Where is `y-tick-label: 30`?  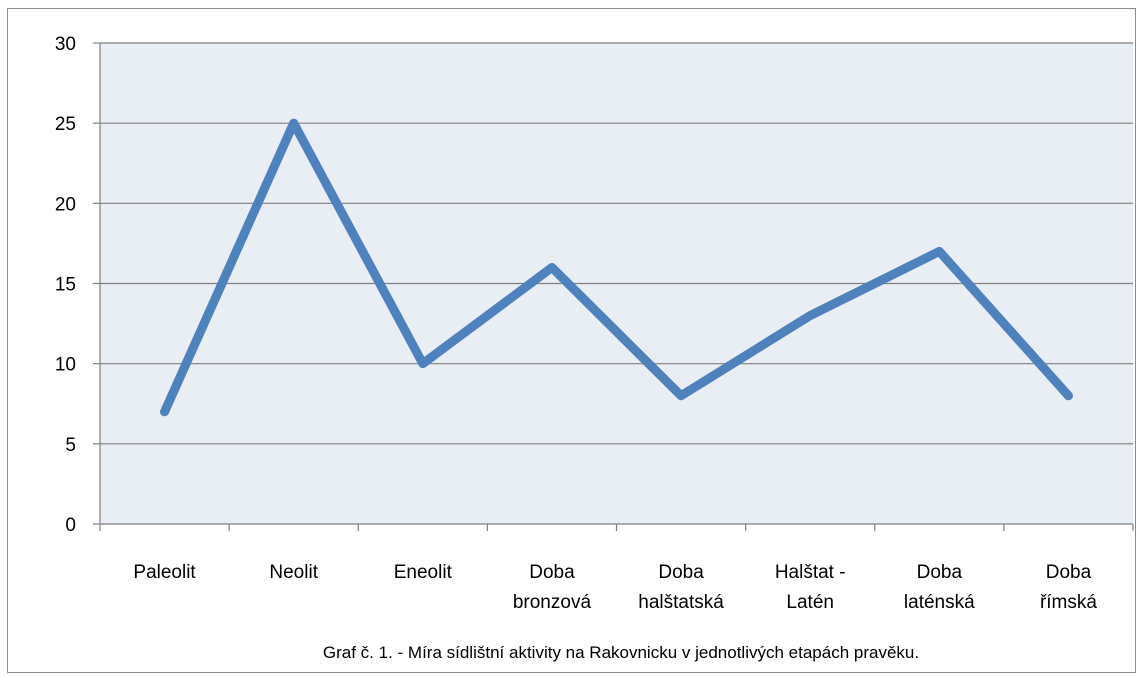
y-tick-label: 30 is located at coordinates (65, 44).